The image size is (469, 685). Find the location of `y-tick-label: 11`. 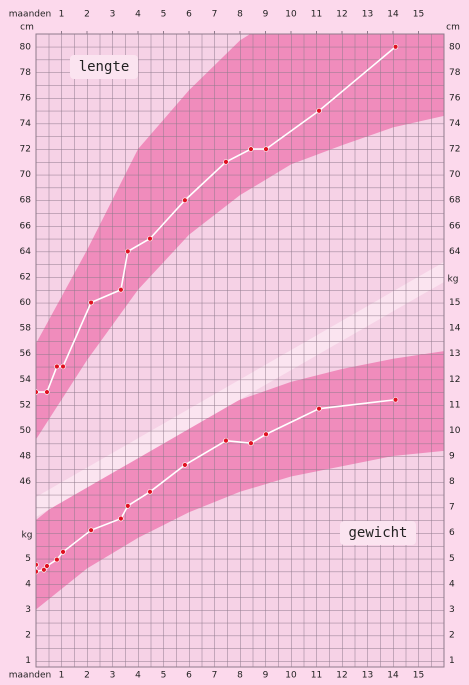

y-tick-label: 11 is located at coordinates (454, 405).